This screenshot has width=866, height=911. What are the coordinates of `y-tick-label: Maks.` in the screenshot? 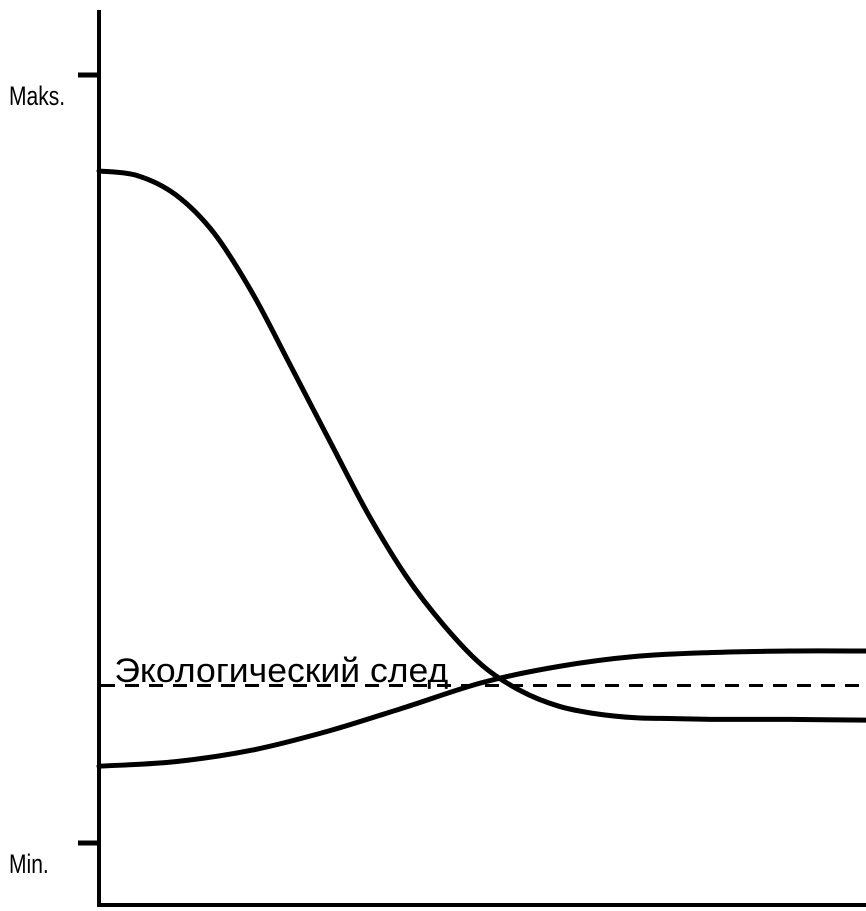 It's located at (37, 97).